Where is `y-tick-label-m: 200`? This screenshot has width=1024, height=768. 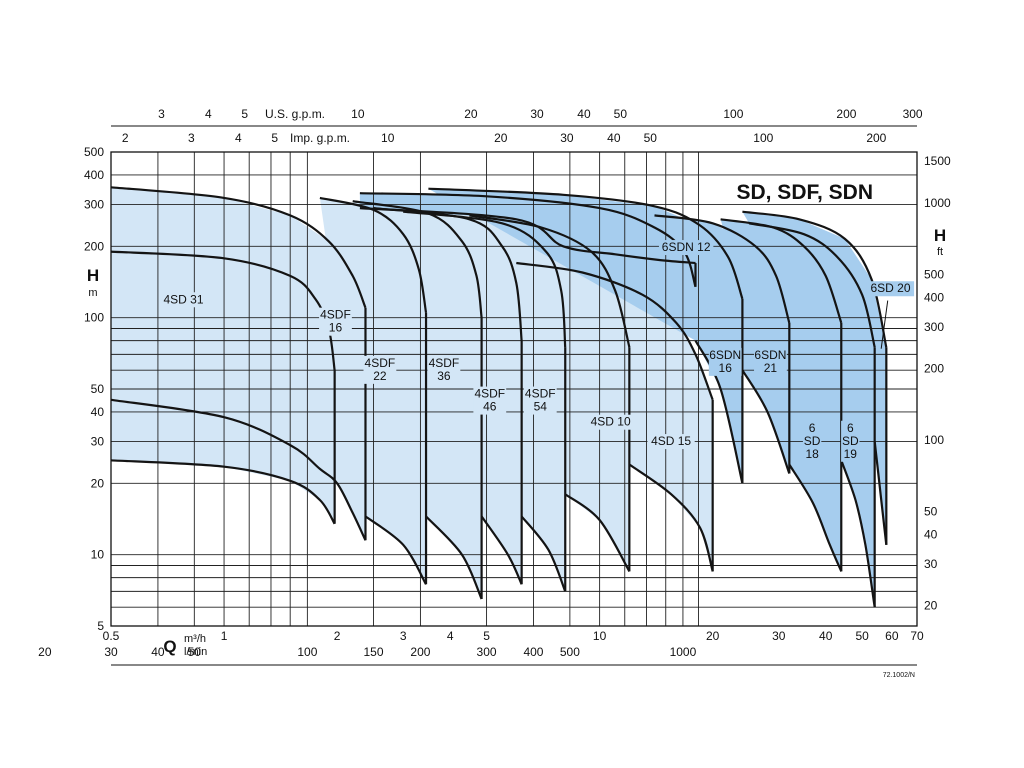 y-tick-label-m: 200 is located at coordinates (94, 246).